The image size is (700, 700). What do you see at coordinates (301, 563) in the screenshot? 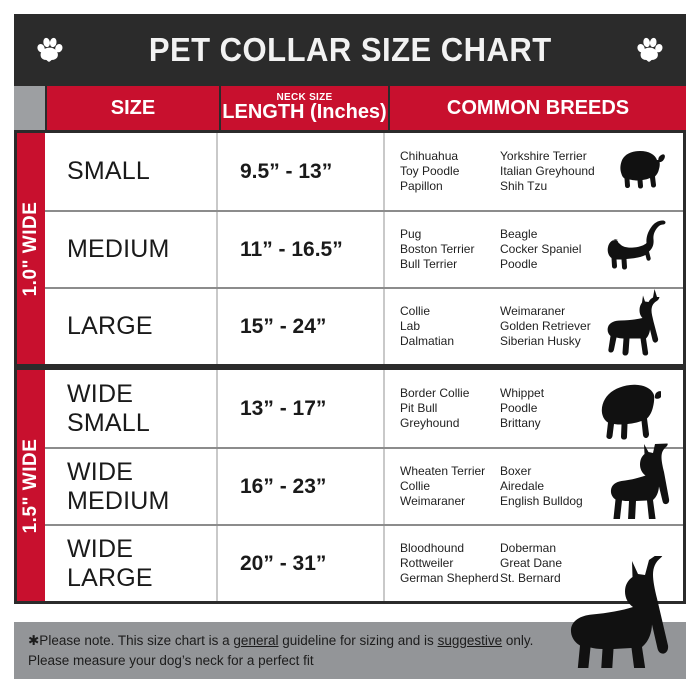
I see `cell-length: 20” - 31”` at bounding box center [301, 563].